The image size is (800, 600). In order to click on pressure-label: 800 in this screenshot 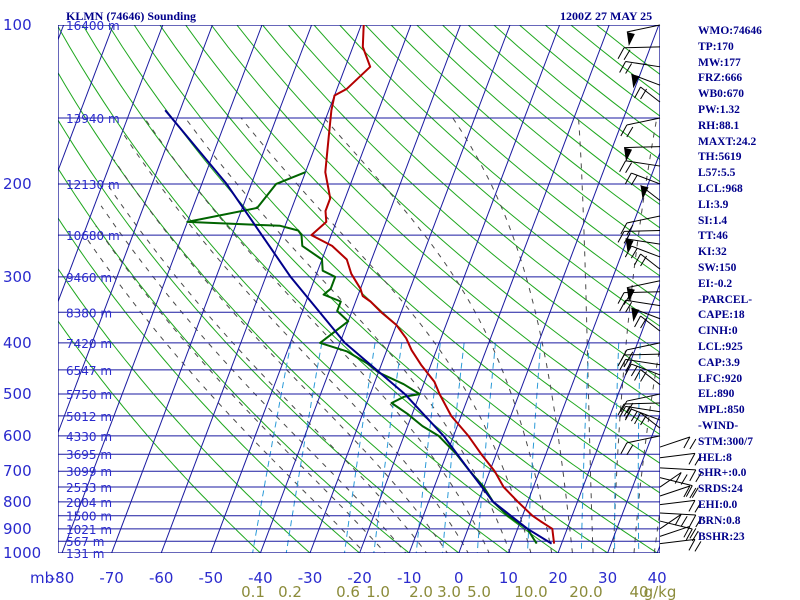, I will do `click(17, 502)`.